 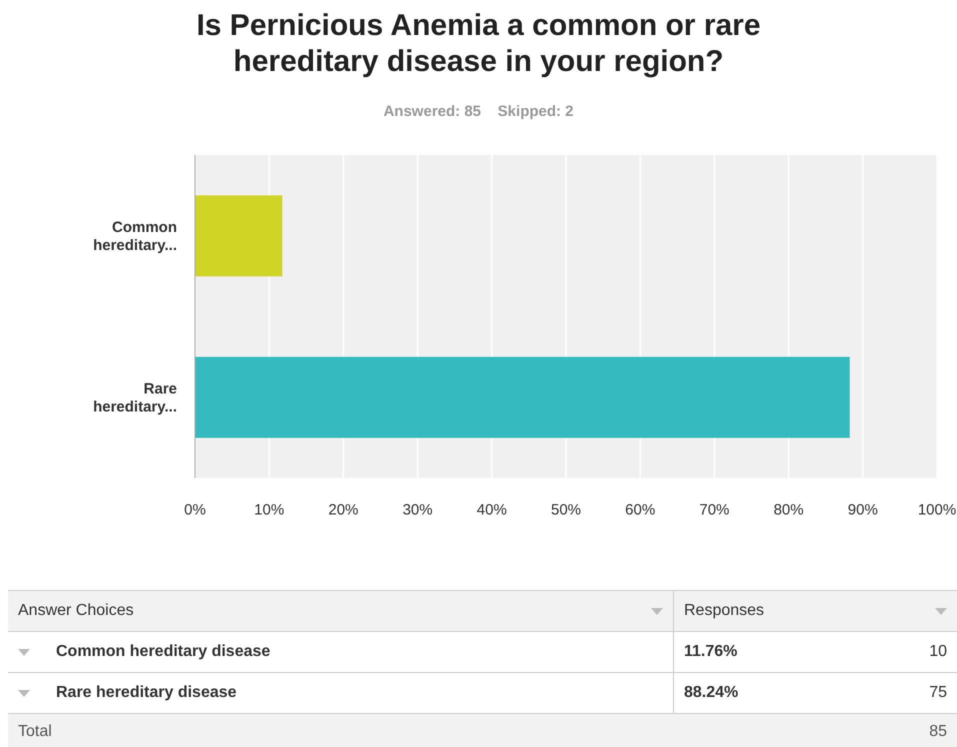 I want to click on x-tick-label: 0%, so click(x=195, y=510).